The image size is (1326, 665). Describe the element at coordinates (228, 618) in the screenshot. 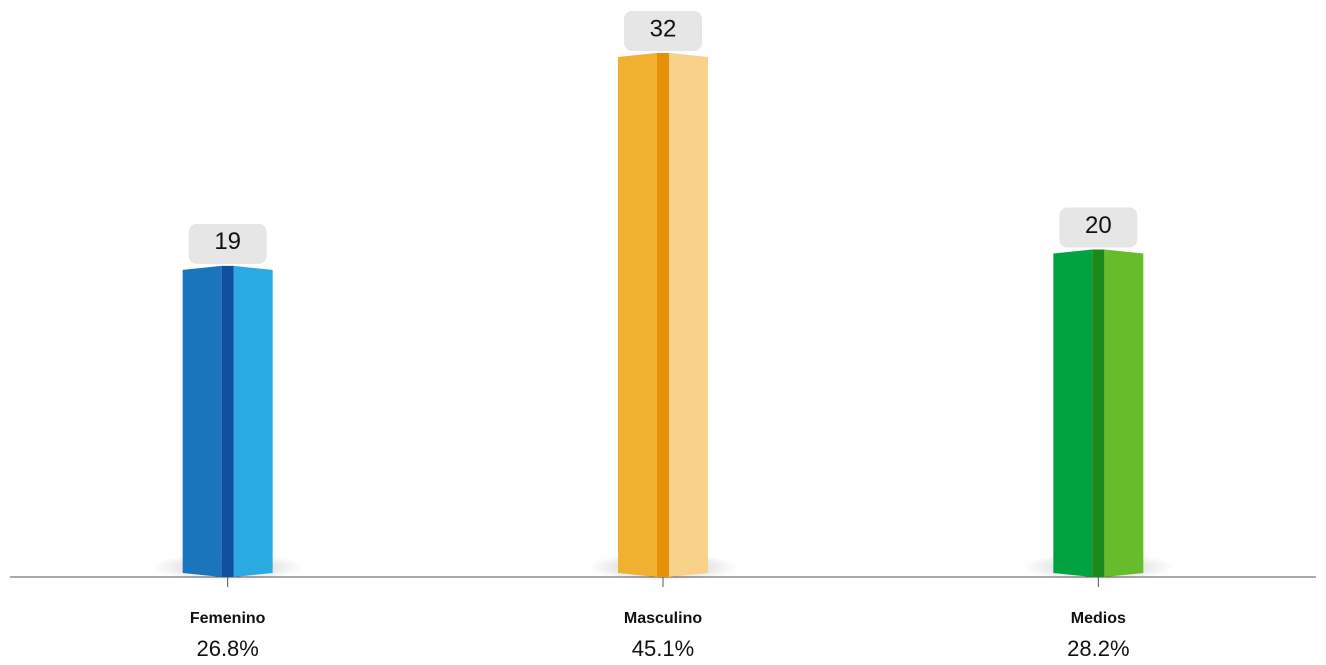

I see `x-tick-label: Femenino` at that location.